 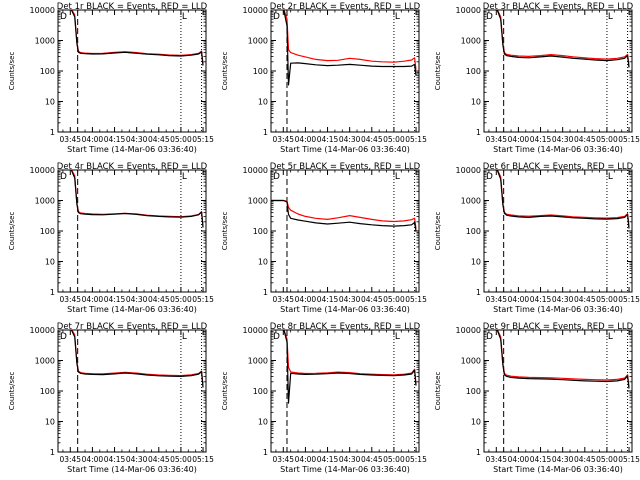 What do you see at coordinates (558, 167) in the screenshot?
I see `chart-title: Det 6r BLACK = Events, RED = LLD` at bounding box center [558, 167].